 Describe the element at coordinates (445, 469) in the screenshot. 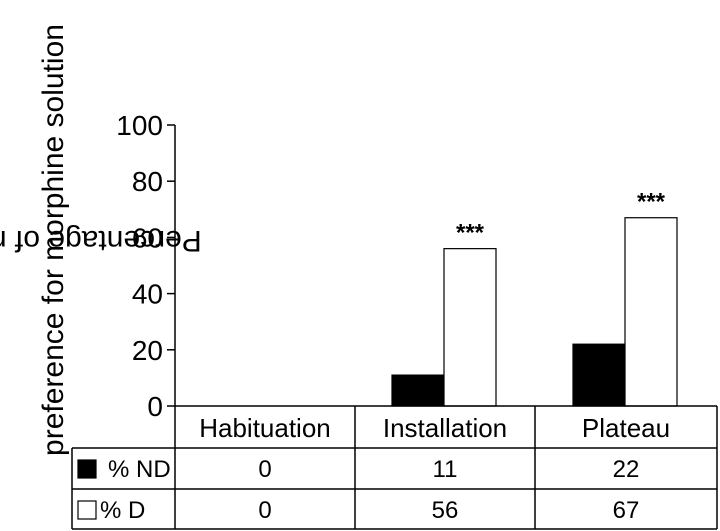

I see `table-cell: 11` at that location.